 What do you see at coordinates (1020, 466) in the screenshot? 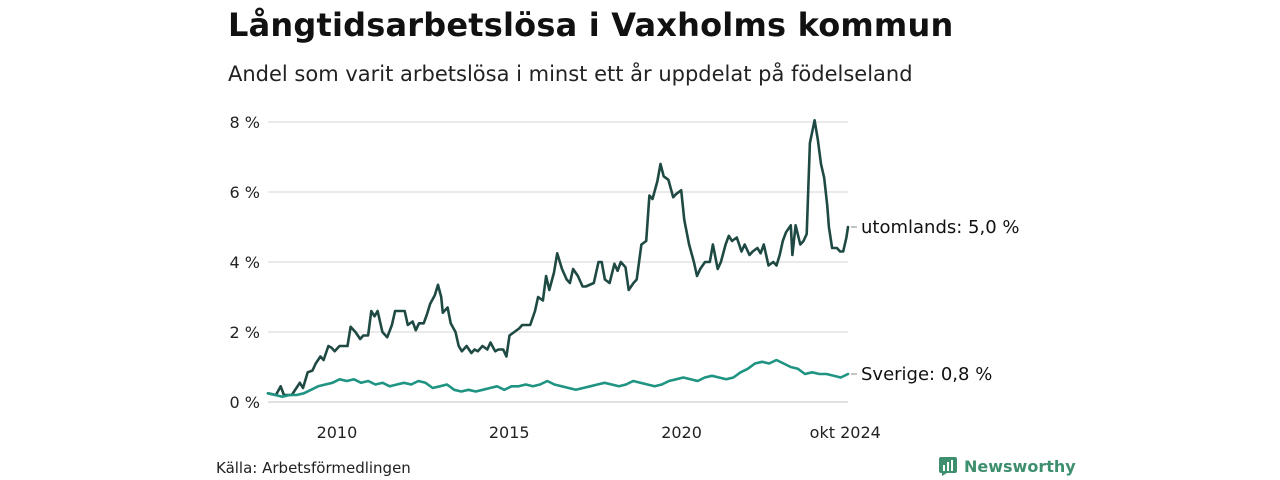
I see `brand-name: Newsworthy` at bounding box center [1020, 466].